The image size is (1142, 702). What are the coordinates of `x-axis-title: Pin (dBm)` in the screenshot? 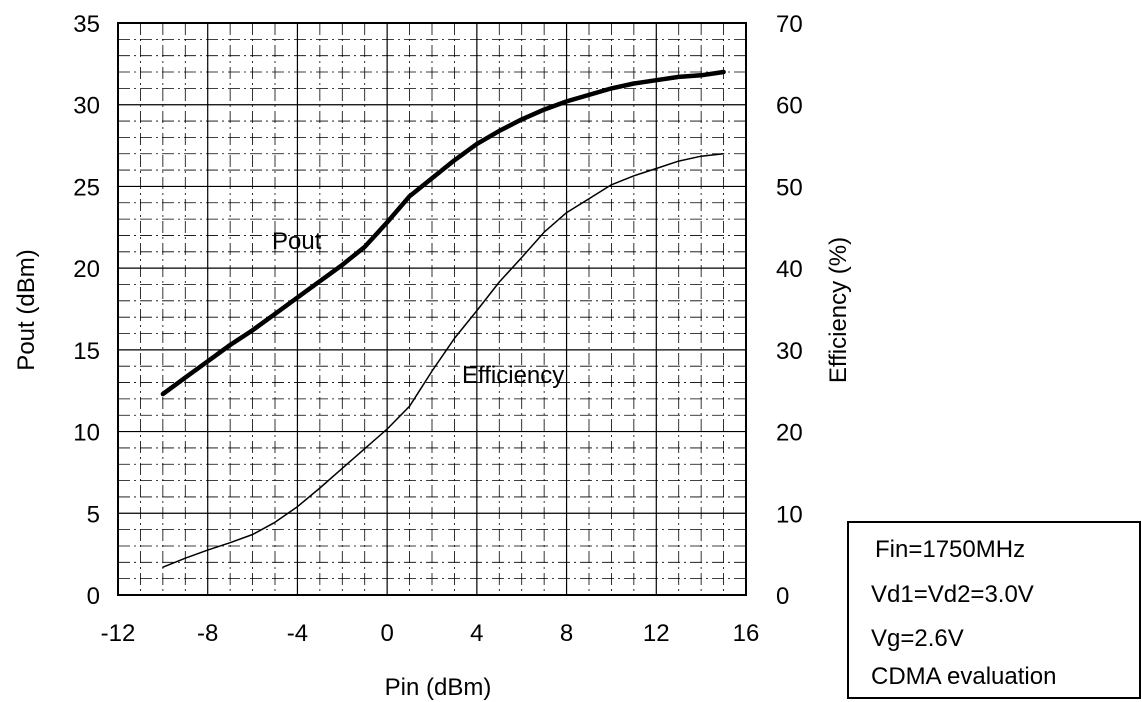 It's located at (438, 687).